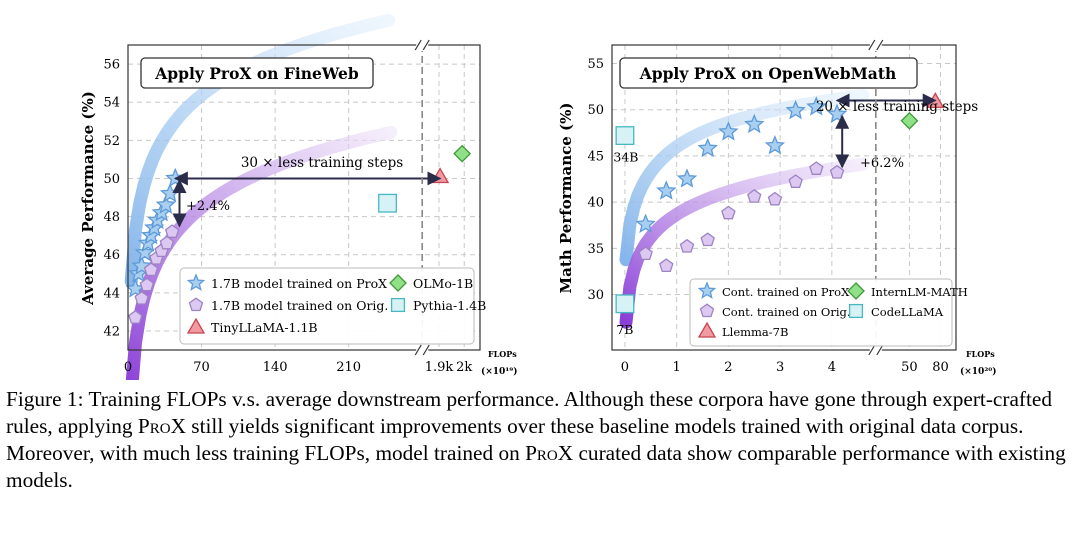 The width and height of the screenshot is (1080, 551). I want to click on l-ytick-label: 54, so click(111, 103).